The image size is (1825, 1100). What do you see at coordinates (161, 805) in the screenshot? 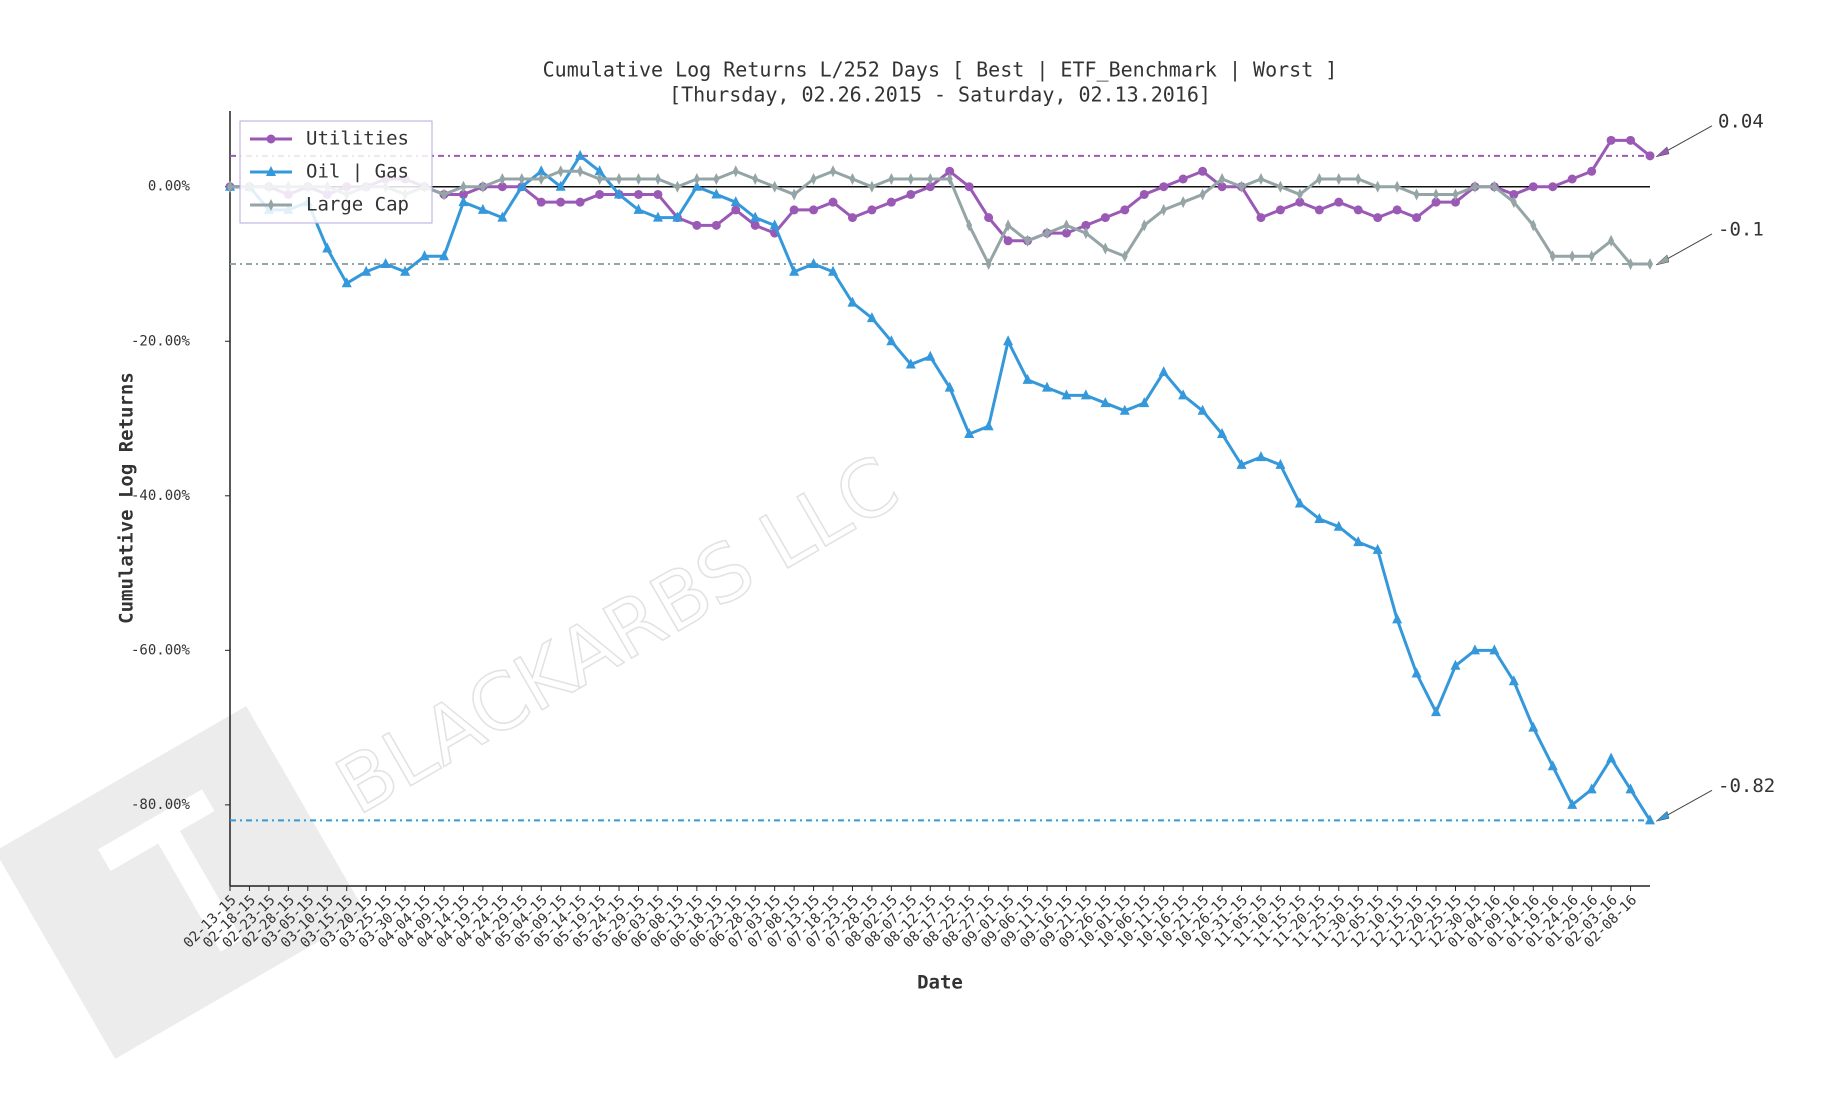
I see `y-tick-label: -80.00%` at bounding box center [161, 805].